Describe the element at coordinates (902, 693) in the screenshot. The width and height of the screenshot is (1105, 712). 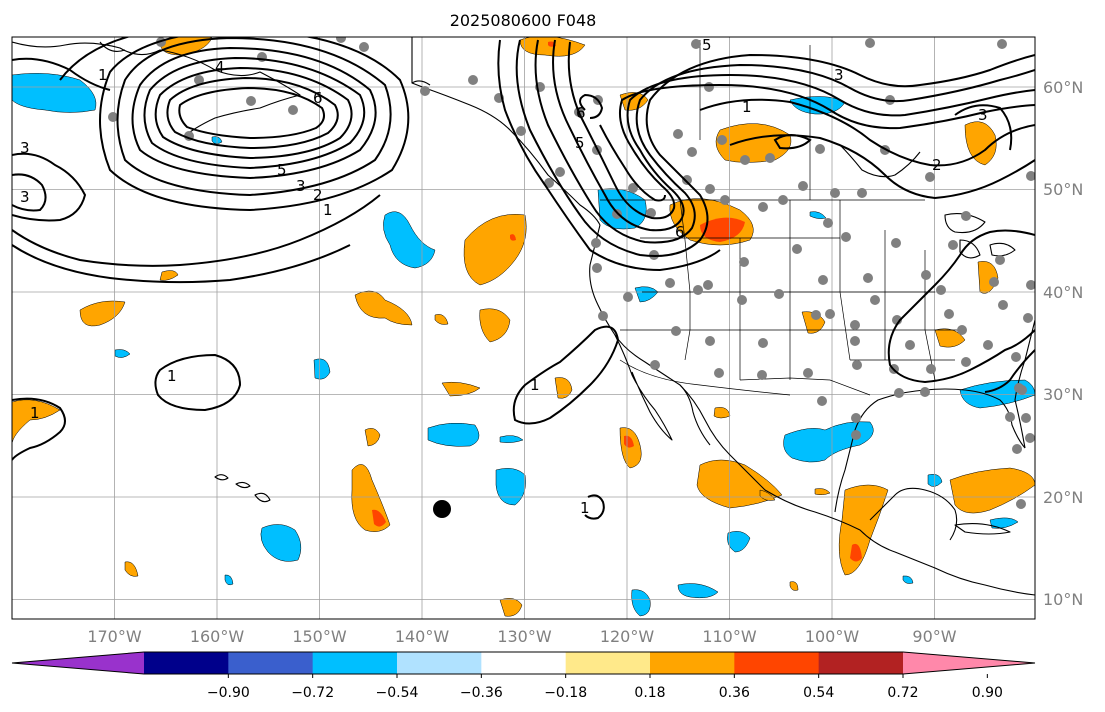
I see `colorbar-tick-label: 0.72` at that location.